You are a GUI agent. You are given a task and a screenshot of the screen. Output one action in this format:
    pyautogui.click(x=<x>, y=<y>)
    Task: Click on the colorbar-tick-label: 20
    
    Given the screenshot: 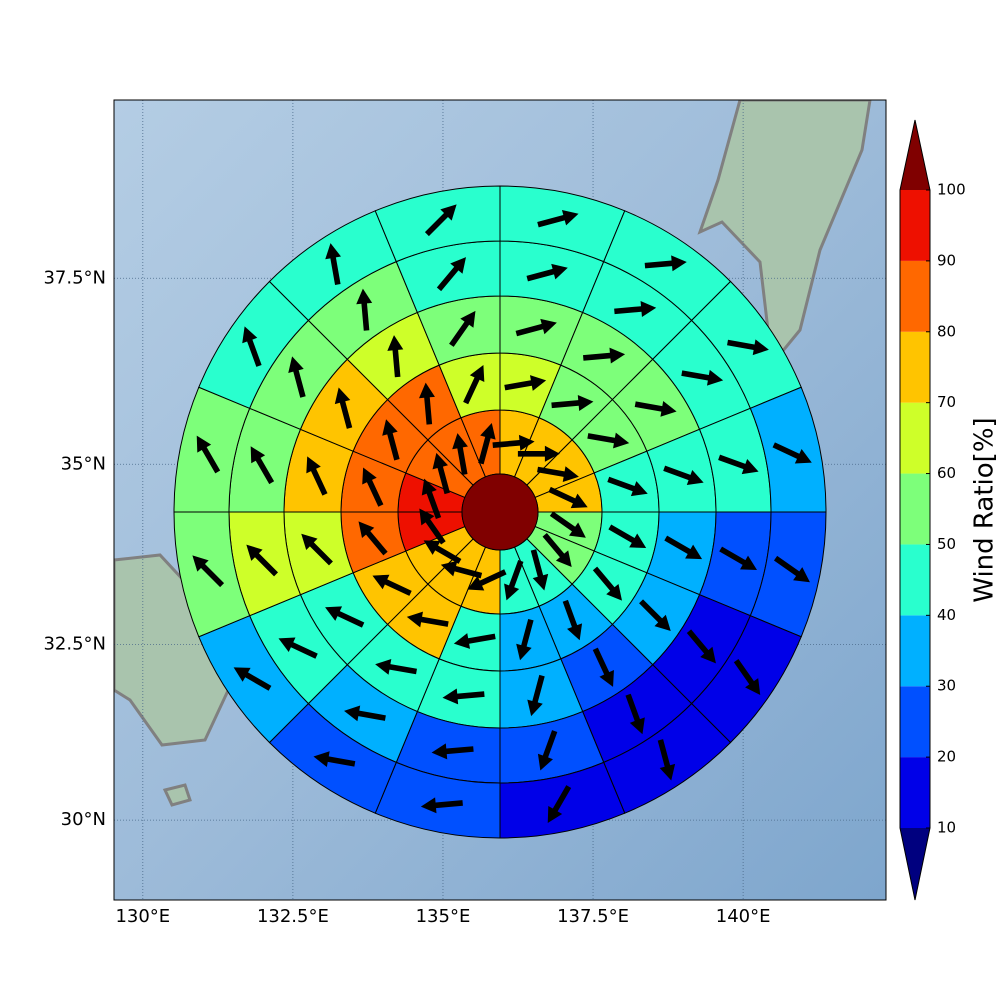 What is the action you would take?
    pyautogui.click(x=946, y=757)
    